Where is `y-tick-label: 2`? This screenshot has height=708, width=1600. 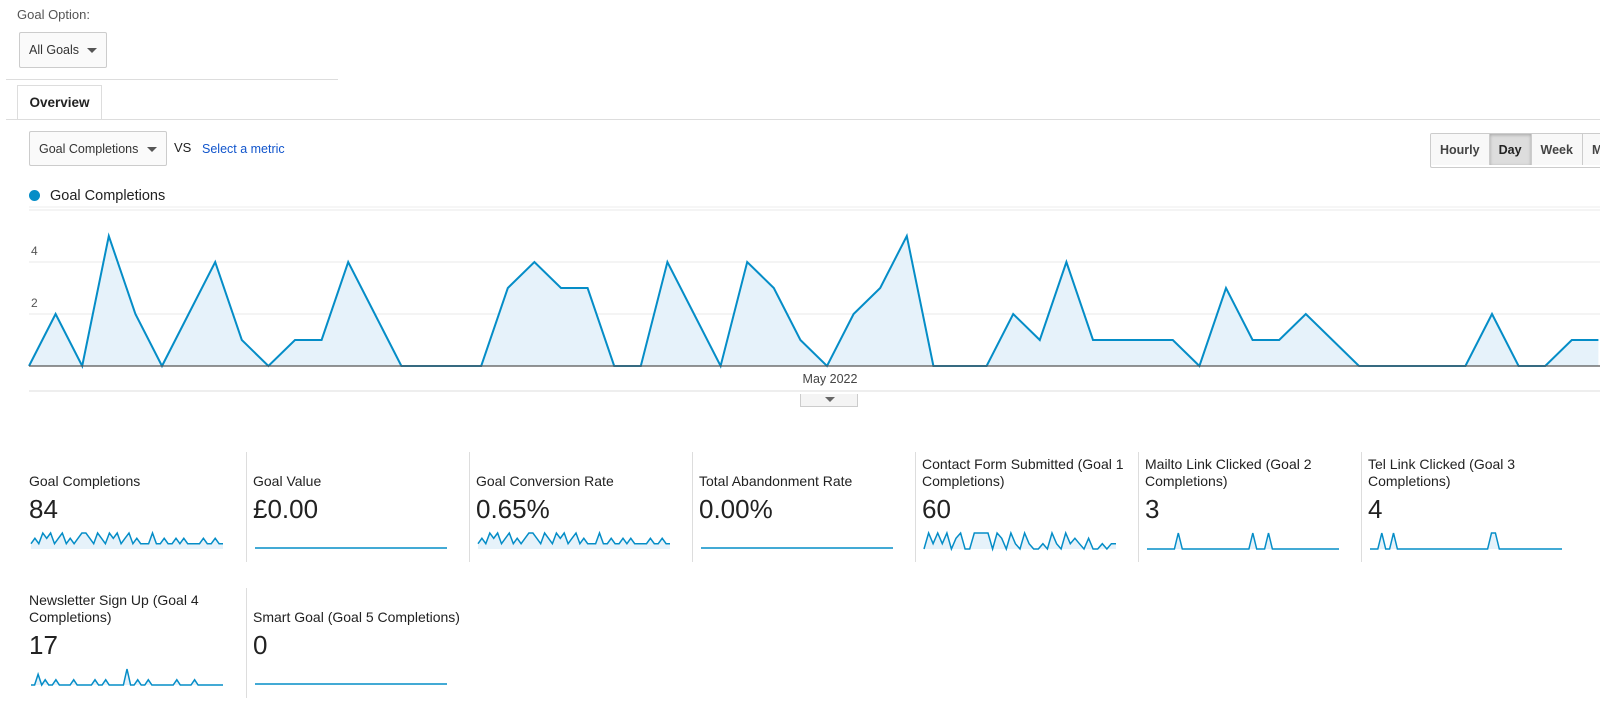 y-tick-label: 2 is located at coordinates (34, 303).